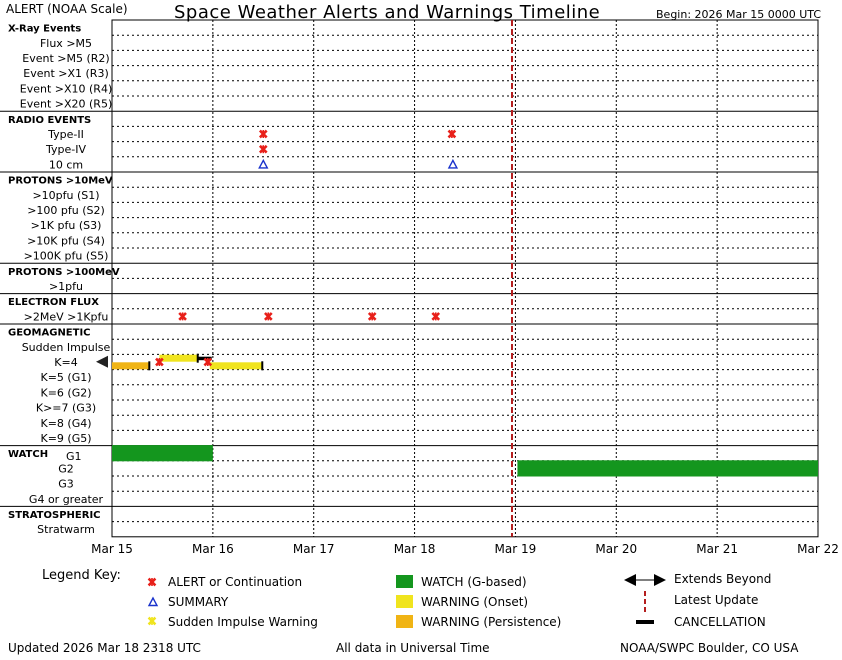 This screenshot has height=660, width=842. I want to click on x-tick-label: Mar 22, so click(818, 549).